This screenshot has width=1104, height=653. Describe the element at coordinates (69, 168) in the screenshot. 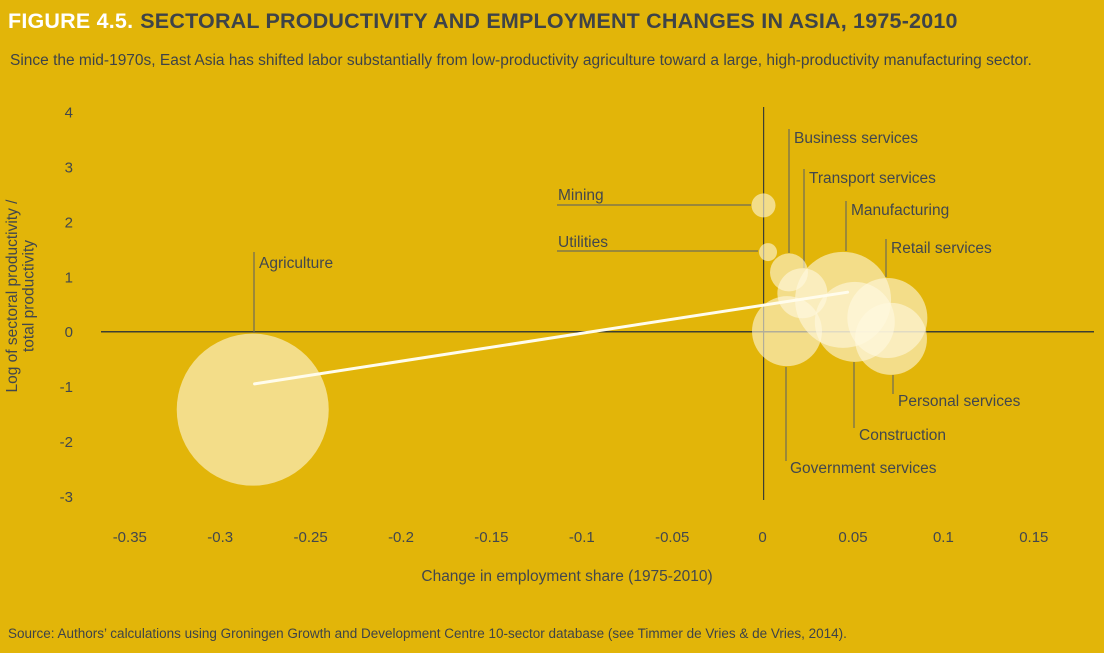

I see `y-tick-label: 3` at that location.